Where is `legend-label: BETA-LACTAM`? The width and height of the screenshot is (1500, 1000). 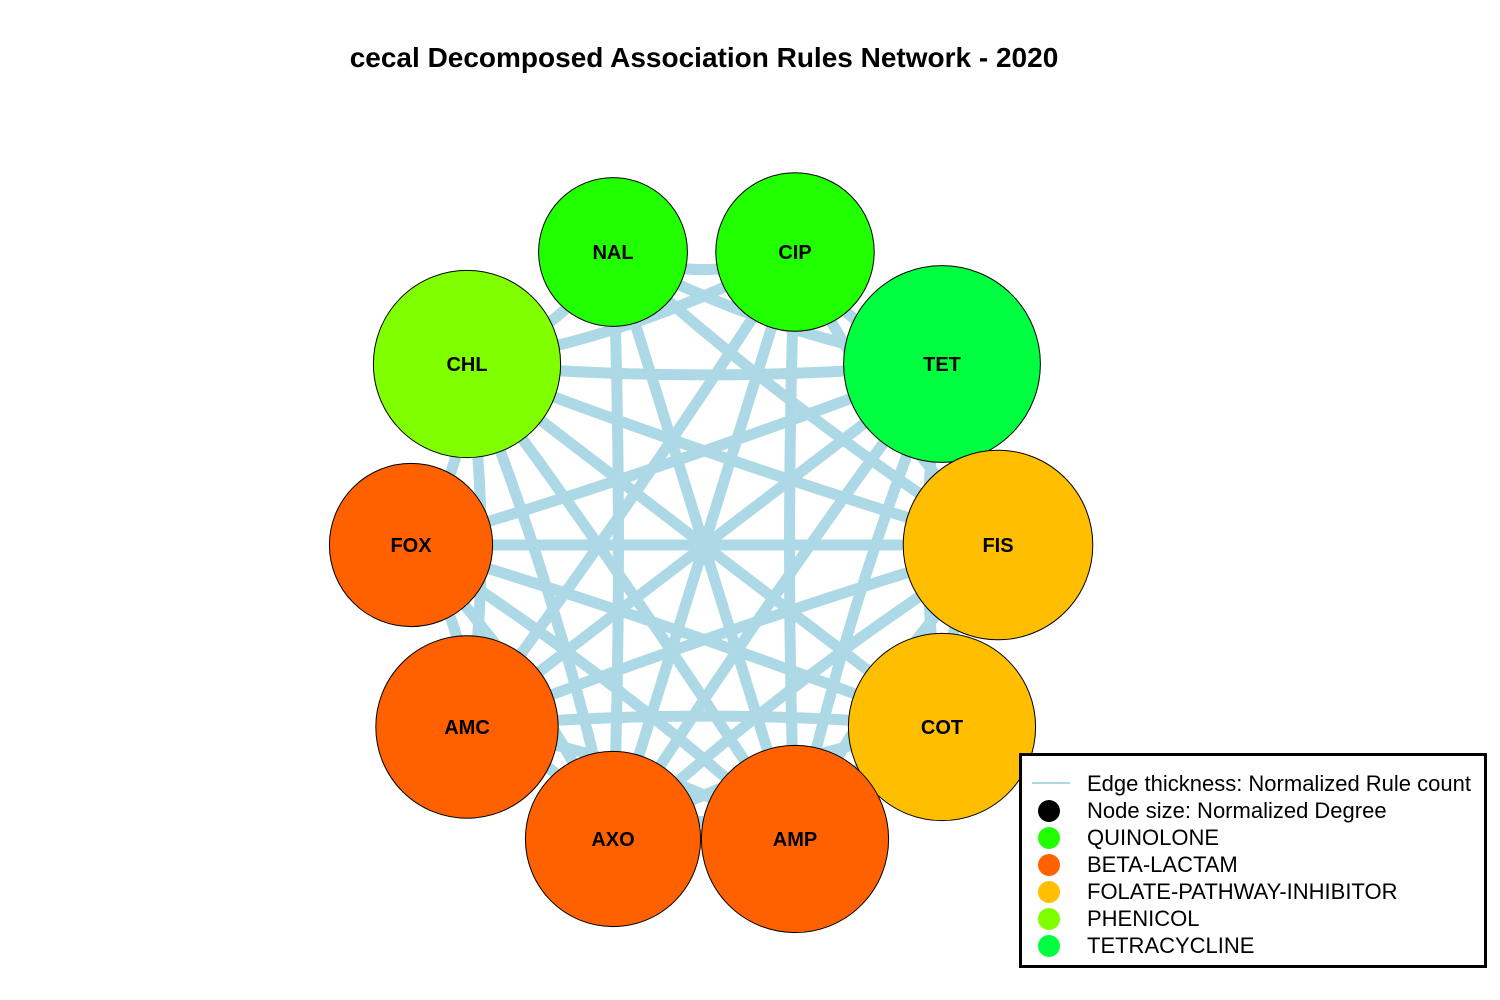
legend-label: BETA-LACTAM is located at coordinates (1162, 864).